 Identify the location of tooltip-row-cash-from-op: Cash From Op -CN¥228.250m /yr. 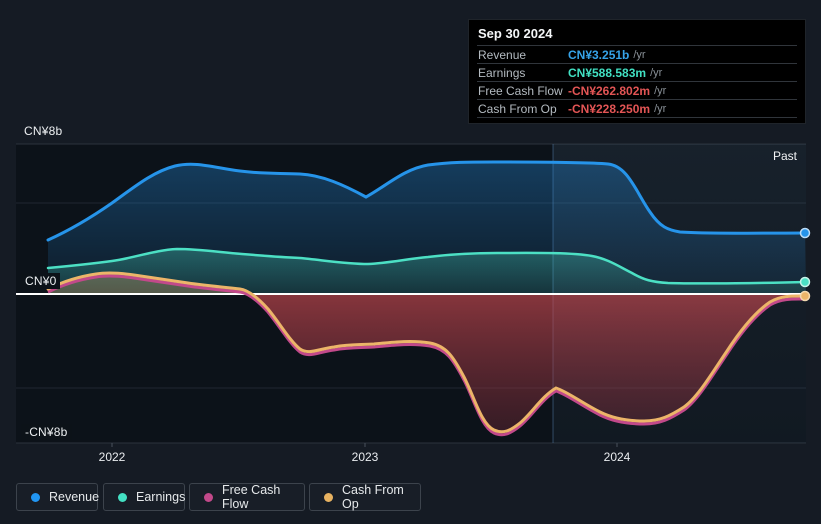
(637, 108).